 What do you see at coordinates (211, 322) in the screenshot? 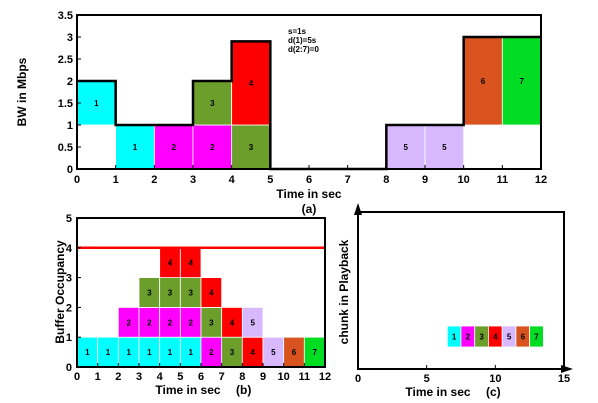
I see `buffer-cell-label-16: 3` at bounding box center [211, 322].